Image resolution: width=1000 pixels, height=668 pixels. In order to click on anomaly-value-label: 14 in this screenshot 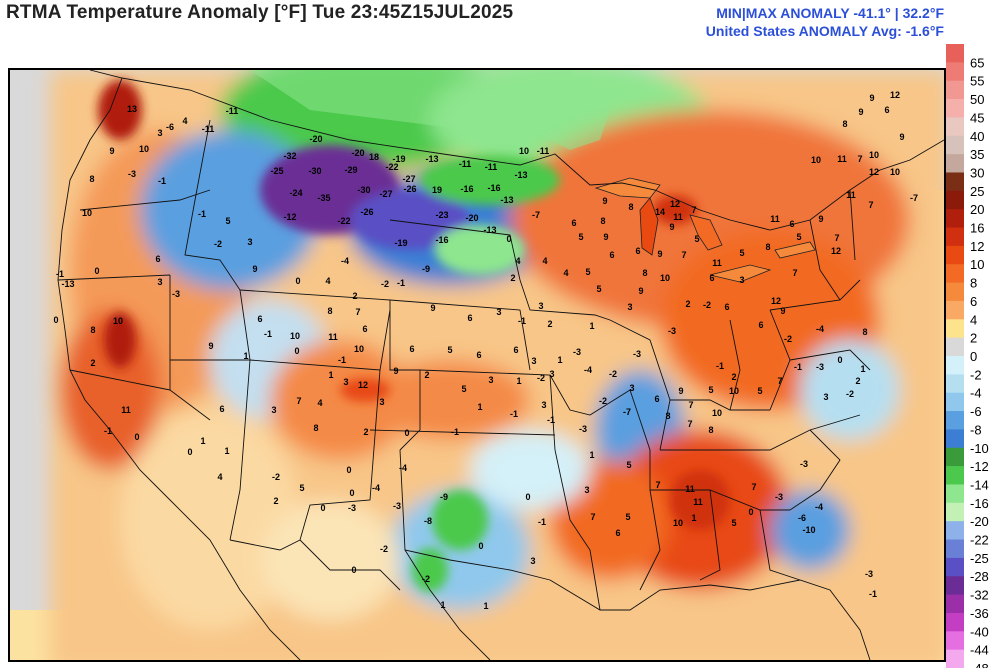, I will do `click(660, 212)`.